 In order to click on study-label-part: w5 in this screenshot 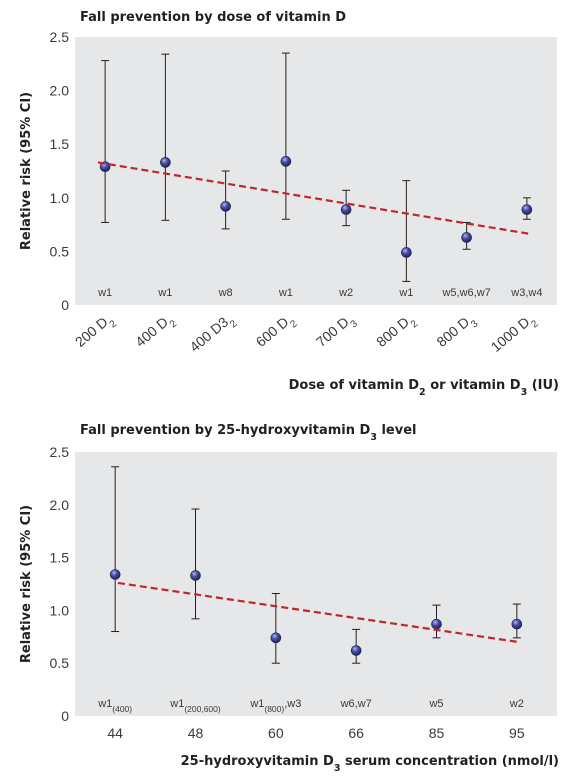, I will do `click(435, 704)`.